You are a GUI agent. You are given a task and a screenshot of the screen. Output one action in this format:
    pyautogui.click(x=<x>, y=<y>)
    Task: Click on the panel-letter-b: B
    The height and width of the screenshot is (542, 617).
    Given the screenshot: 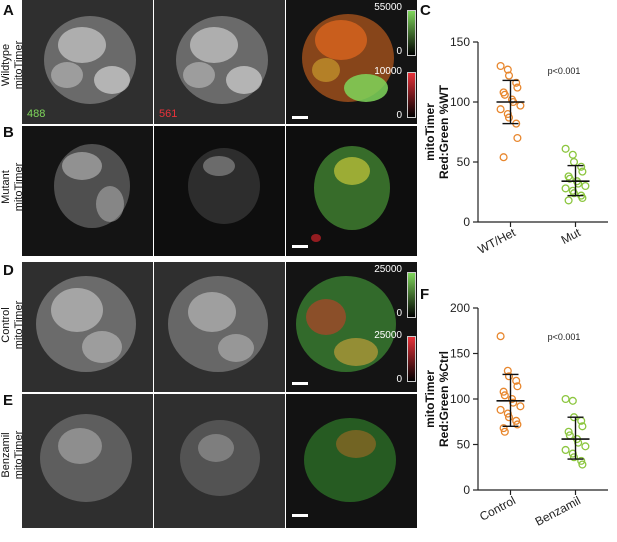 What is the action you would take?
    pyautogui.click(x=8, y=132)
    